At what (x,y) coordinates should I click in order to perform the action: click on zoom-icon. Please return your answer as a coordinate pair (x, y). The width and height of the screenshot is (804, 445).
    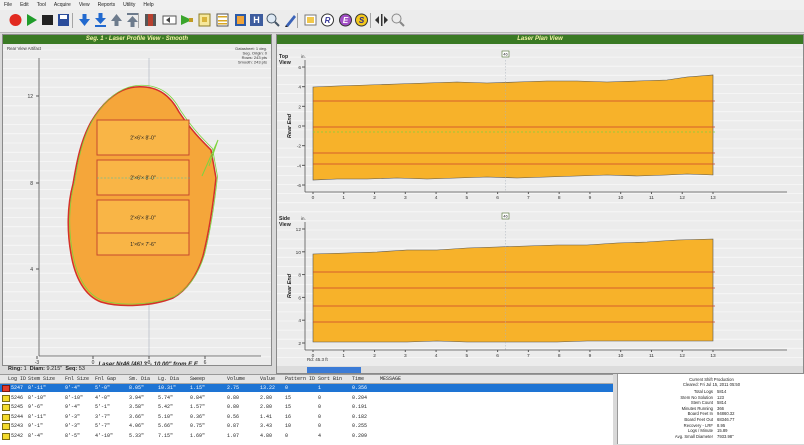
    Looking at the image, I should click on (272, 20).